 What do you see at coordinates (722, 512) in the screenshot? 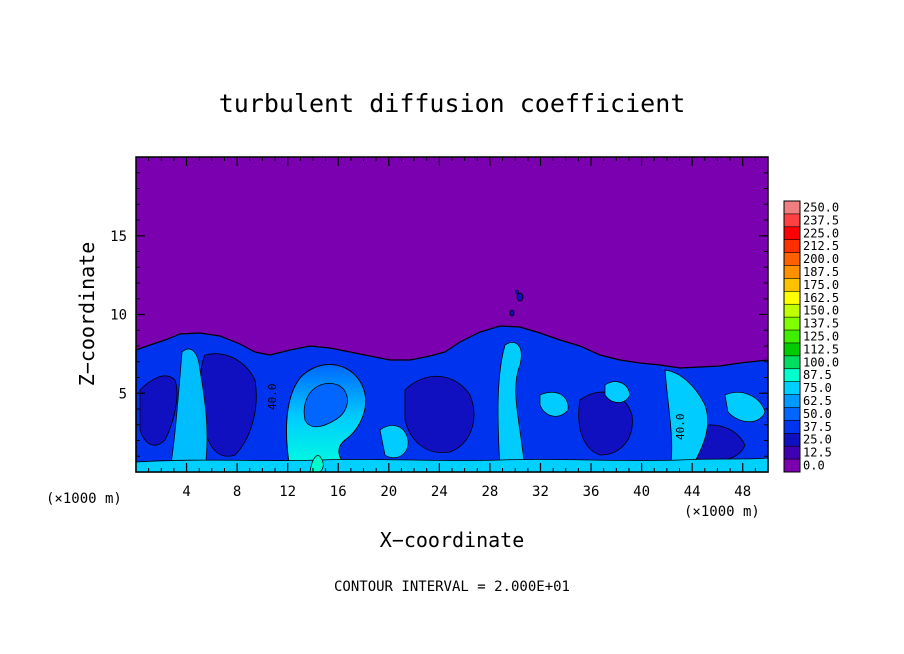
I see `x-unit-right: (×1000 m)` at bounding box center [722, 512].